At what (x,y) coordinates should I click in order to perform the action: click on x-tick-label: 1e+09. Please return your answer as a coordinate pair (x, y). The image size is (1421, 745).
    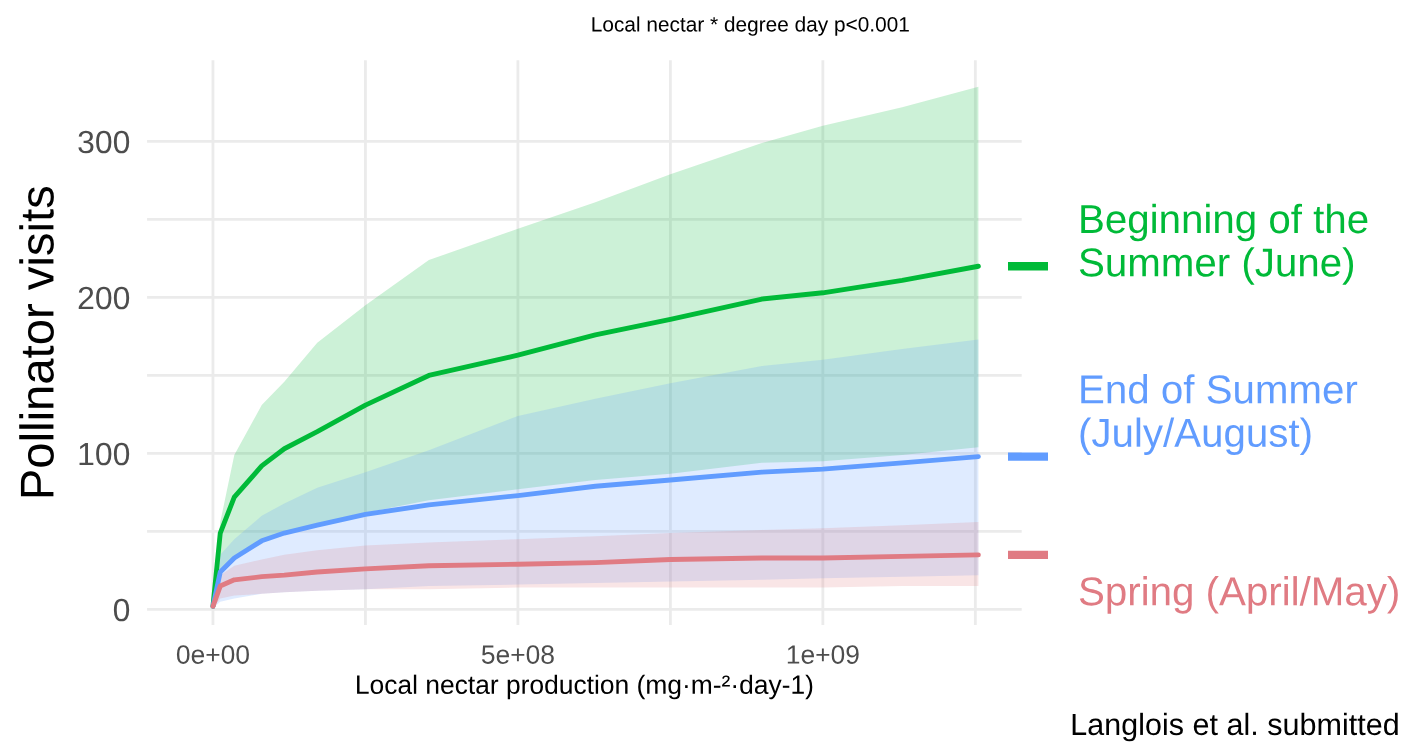
    Looking at the image, I should click on (823, 654).